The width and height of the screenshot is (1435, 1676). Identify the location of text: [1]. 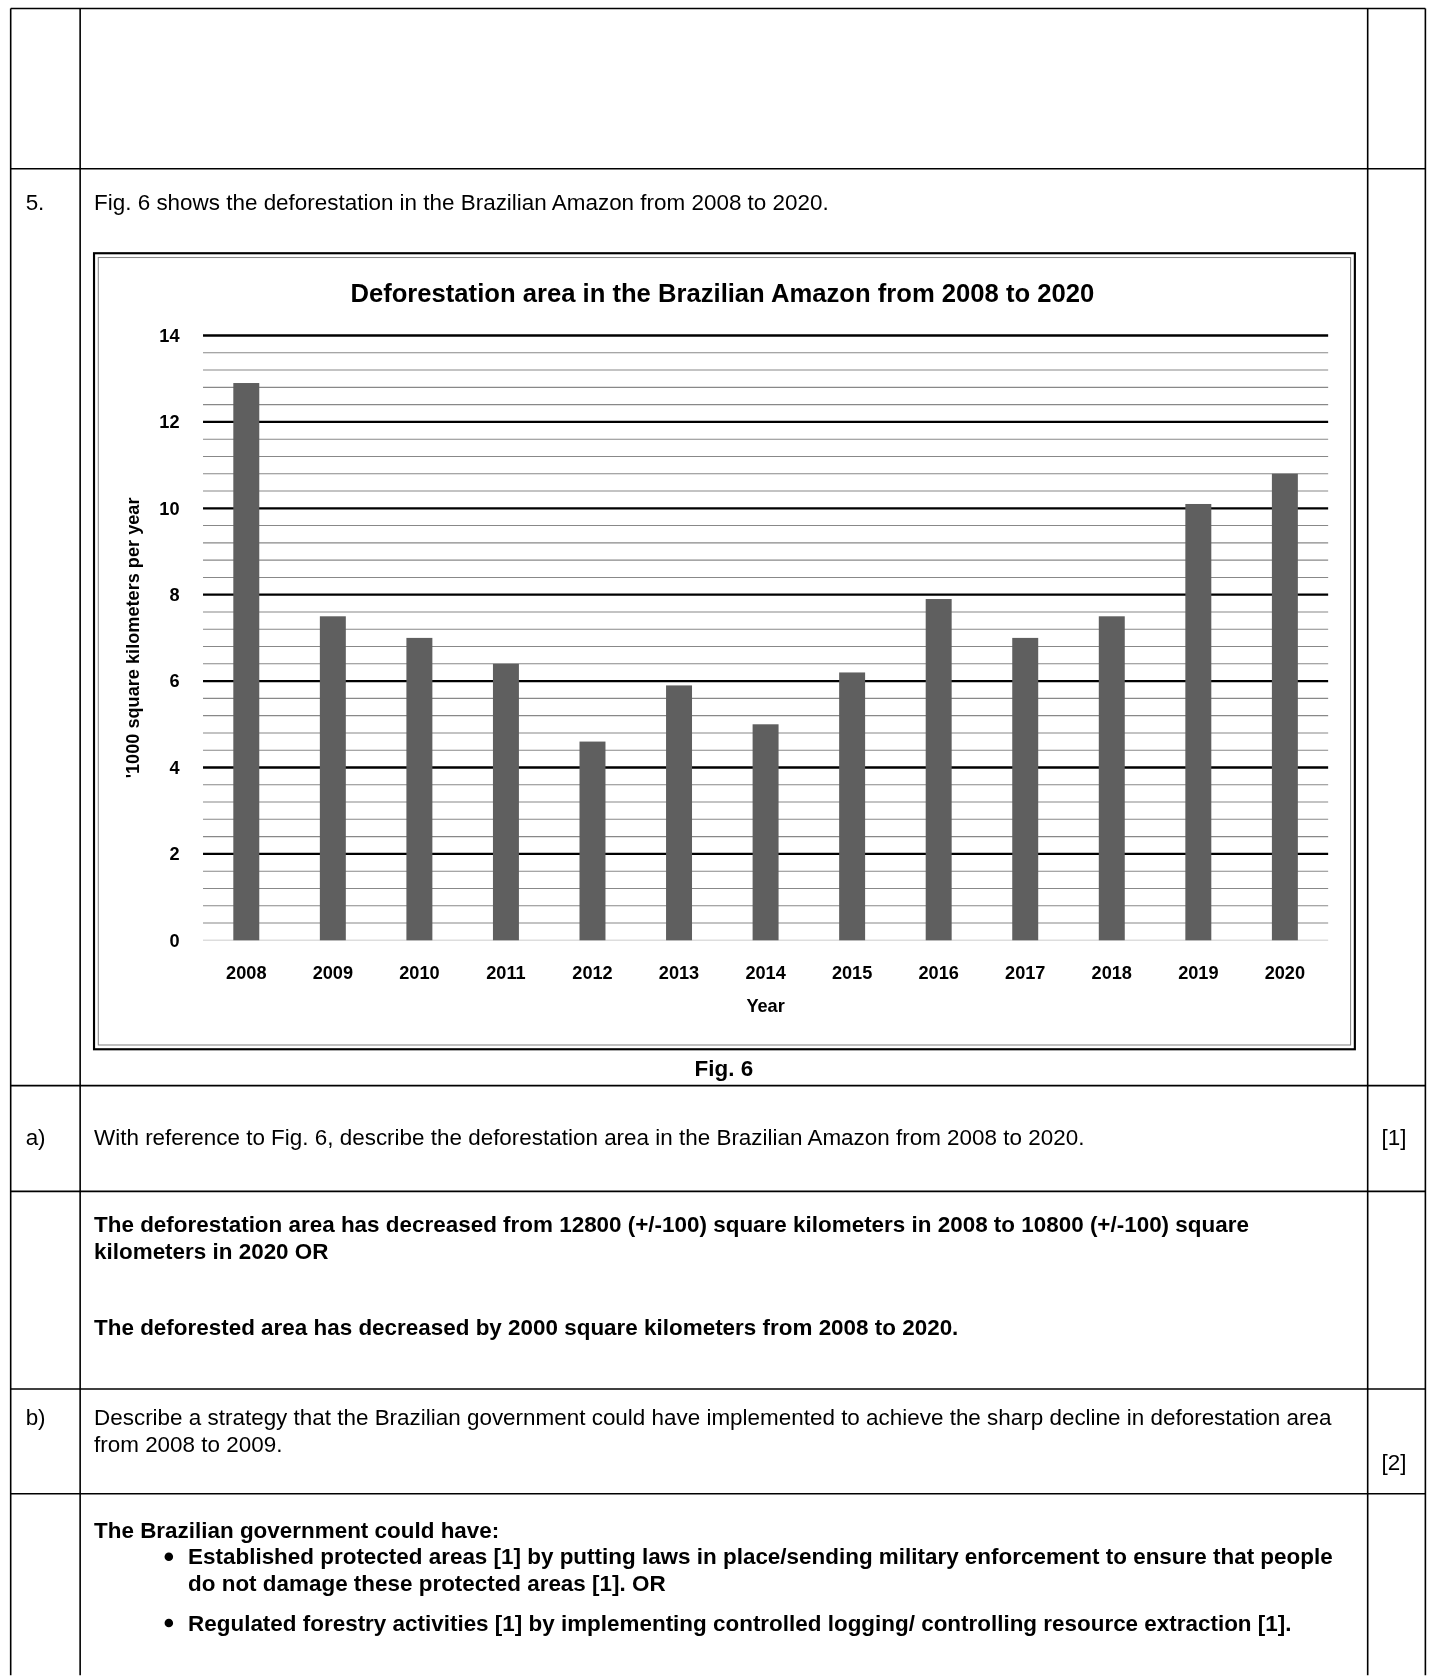
(1394, 1137).